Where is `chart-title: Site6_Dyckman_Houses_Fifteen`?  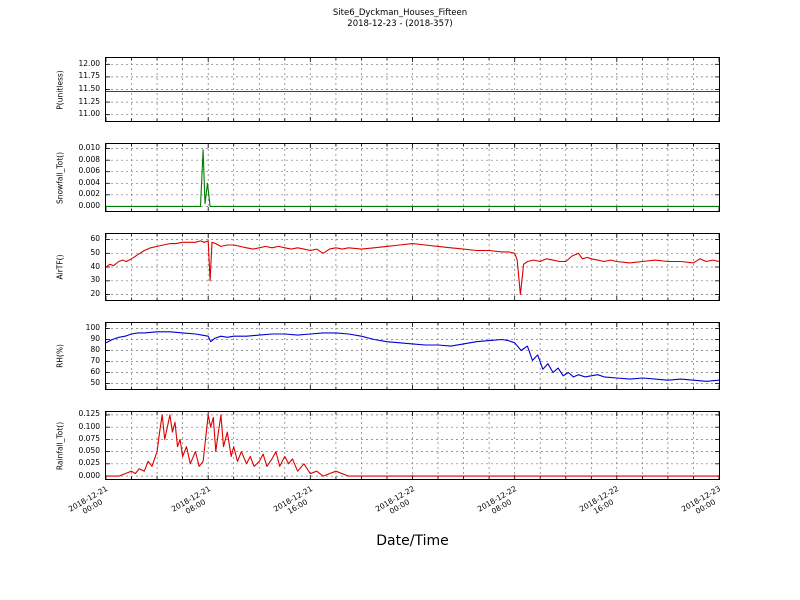 chart-title: Site6_Dyckman_Houses_Fifteen is located at coordinates (400, 13).